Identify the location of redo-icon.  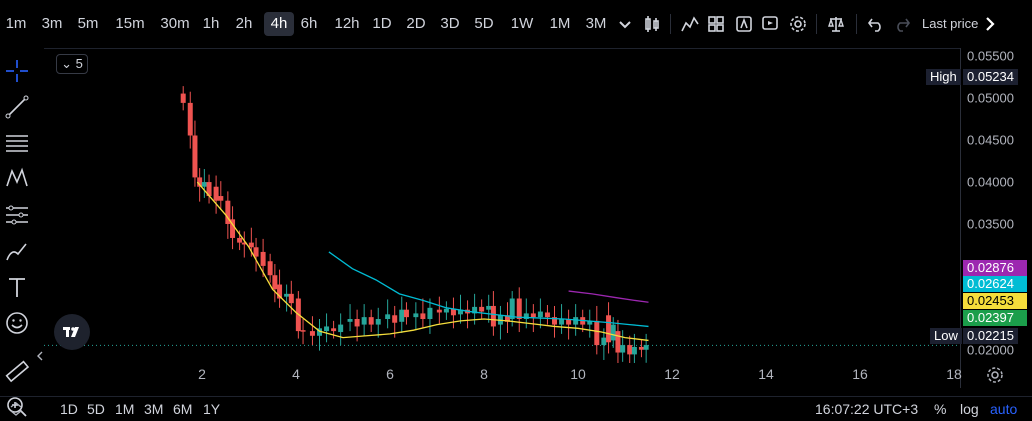
(902, 24).